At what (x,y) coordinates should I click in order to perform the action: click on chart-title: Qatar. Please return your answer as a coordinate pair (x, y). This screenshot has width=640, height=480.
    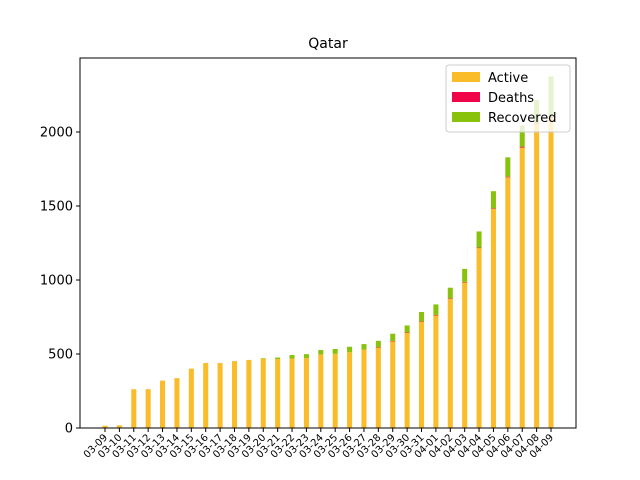
    Looking at the image, I should click on (328, 44).